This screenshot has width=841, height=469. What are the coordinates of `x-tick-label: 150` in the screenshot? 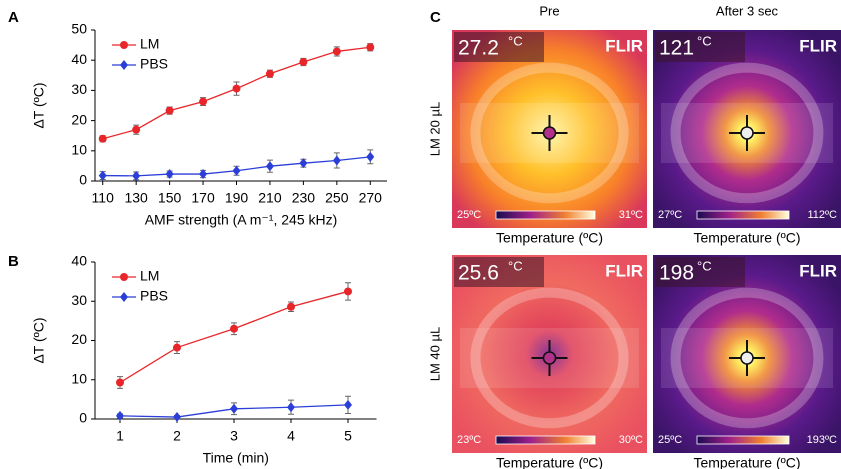 It's located at (170, 198).